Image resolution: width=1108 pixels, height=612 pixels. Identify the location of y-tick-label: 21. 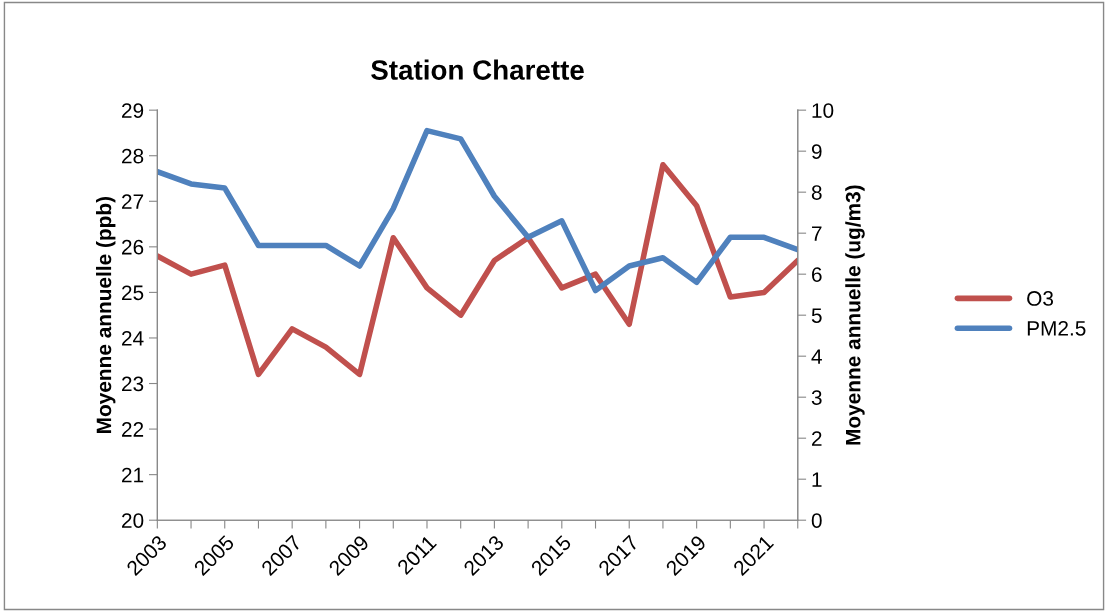
(133, 475).